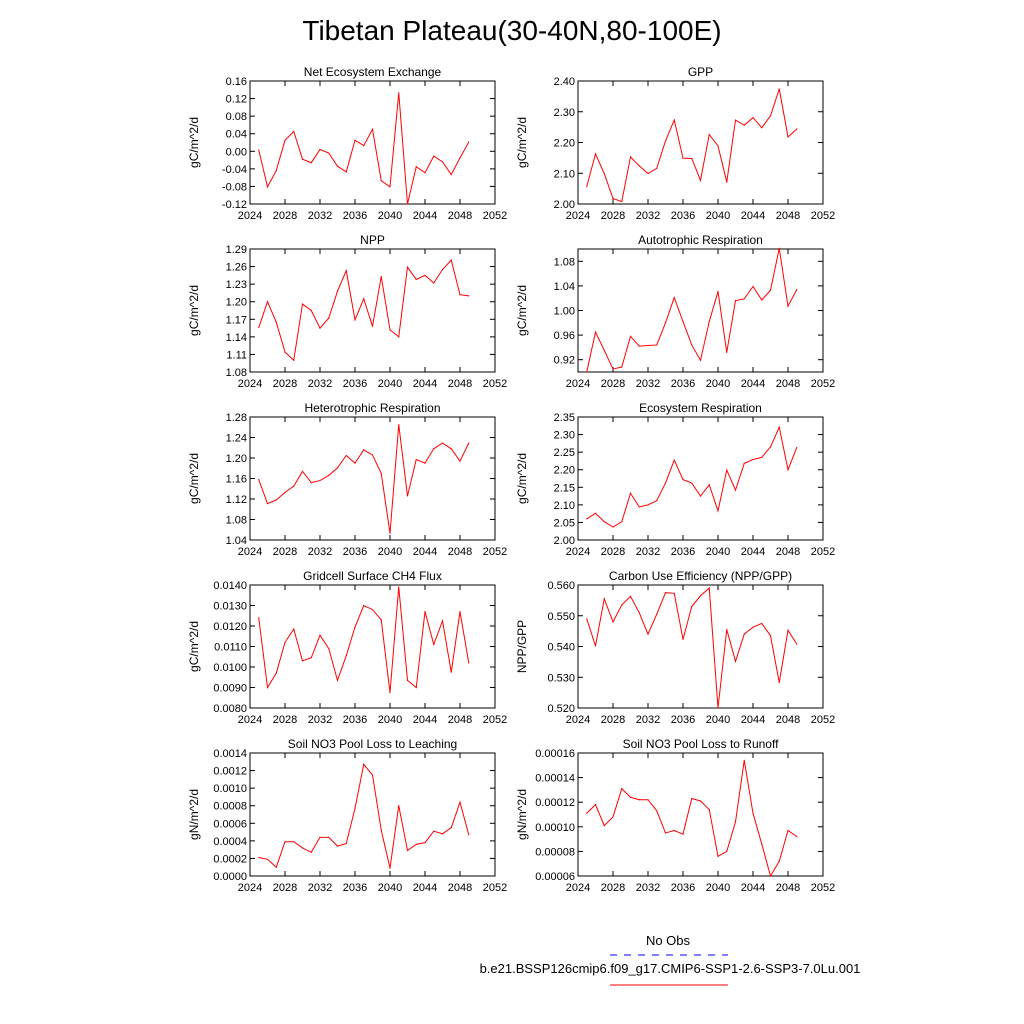 The width and height of the screenshot is (1024, 1024). What do you see at coordinates (522, 310) in the screenshot?
I see `y-axis-label: gC/m^2/d` at bounding box center [522, 310].